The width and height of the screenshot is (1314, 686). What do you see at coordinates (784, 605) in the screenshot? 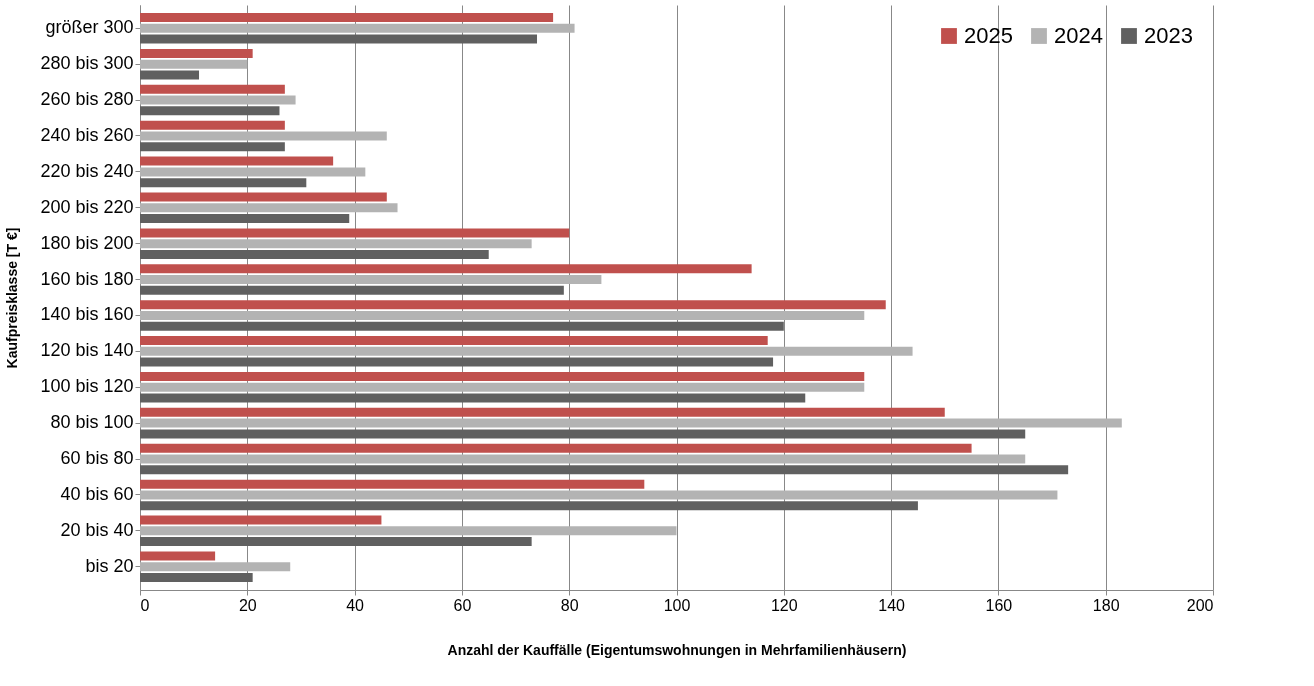
I see `x-tick-label: 120` at bounding box center [784, 605].